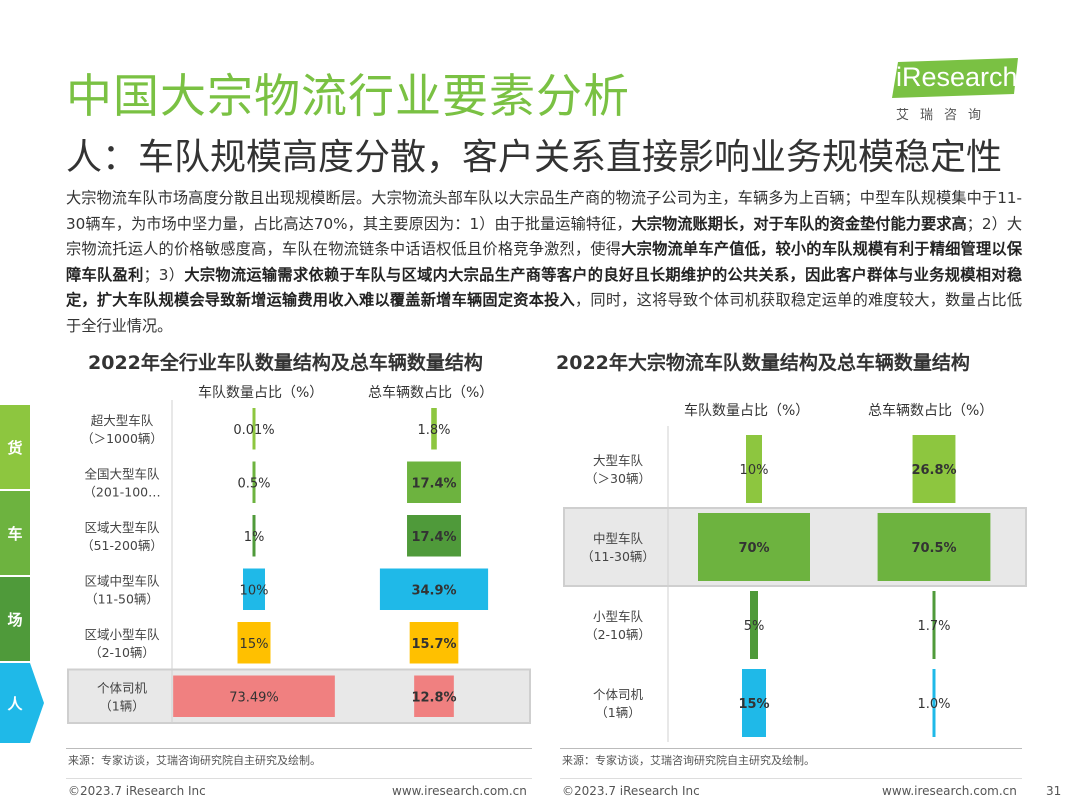 The width and height of the screenshot is (1080, 810). What do you see at coordinates (763, 363) in the screenshot?
I see `chart2-title: 2022年大宗物流车队数量结构及总车辆数量结构` at bounding box center [763, 363].